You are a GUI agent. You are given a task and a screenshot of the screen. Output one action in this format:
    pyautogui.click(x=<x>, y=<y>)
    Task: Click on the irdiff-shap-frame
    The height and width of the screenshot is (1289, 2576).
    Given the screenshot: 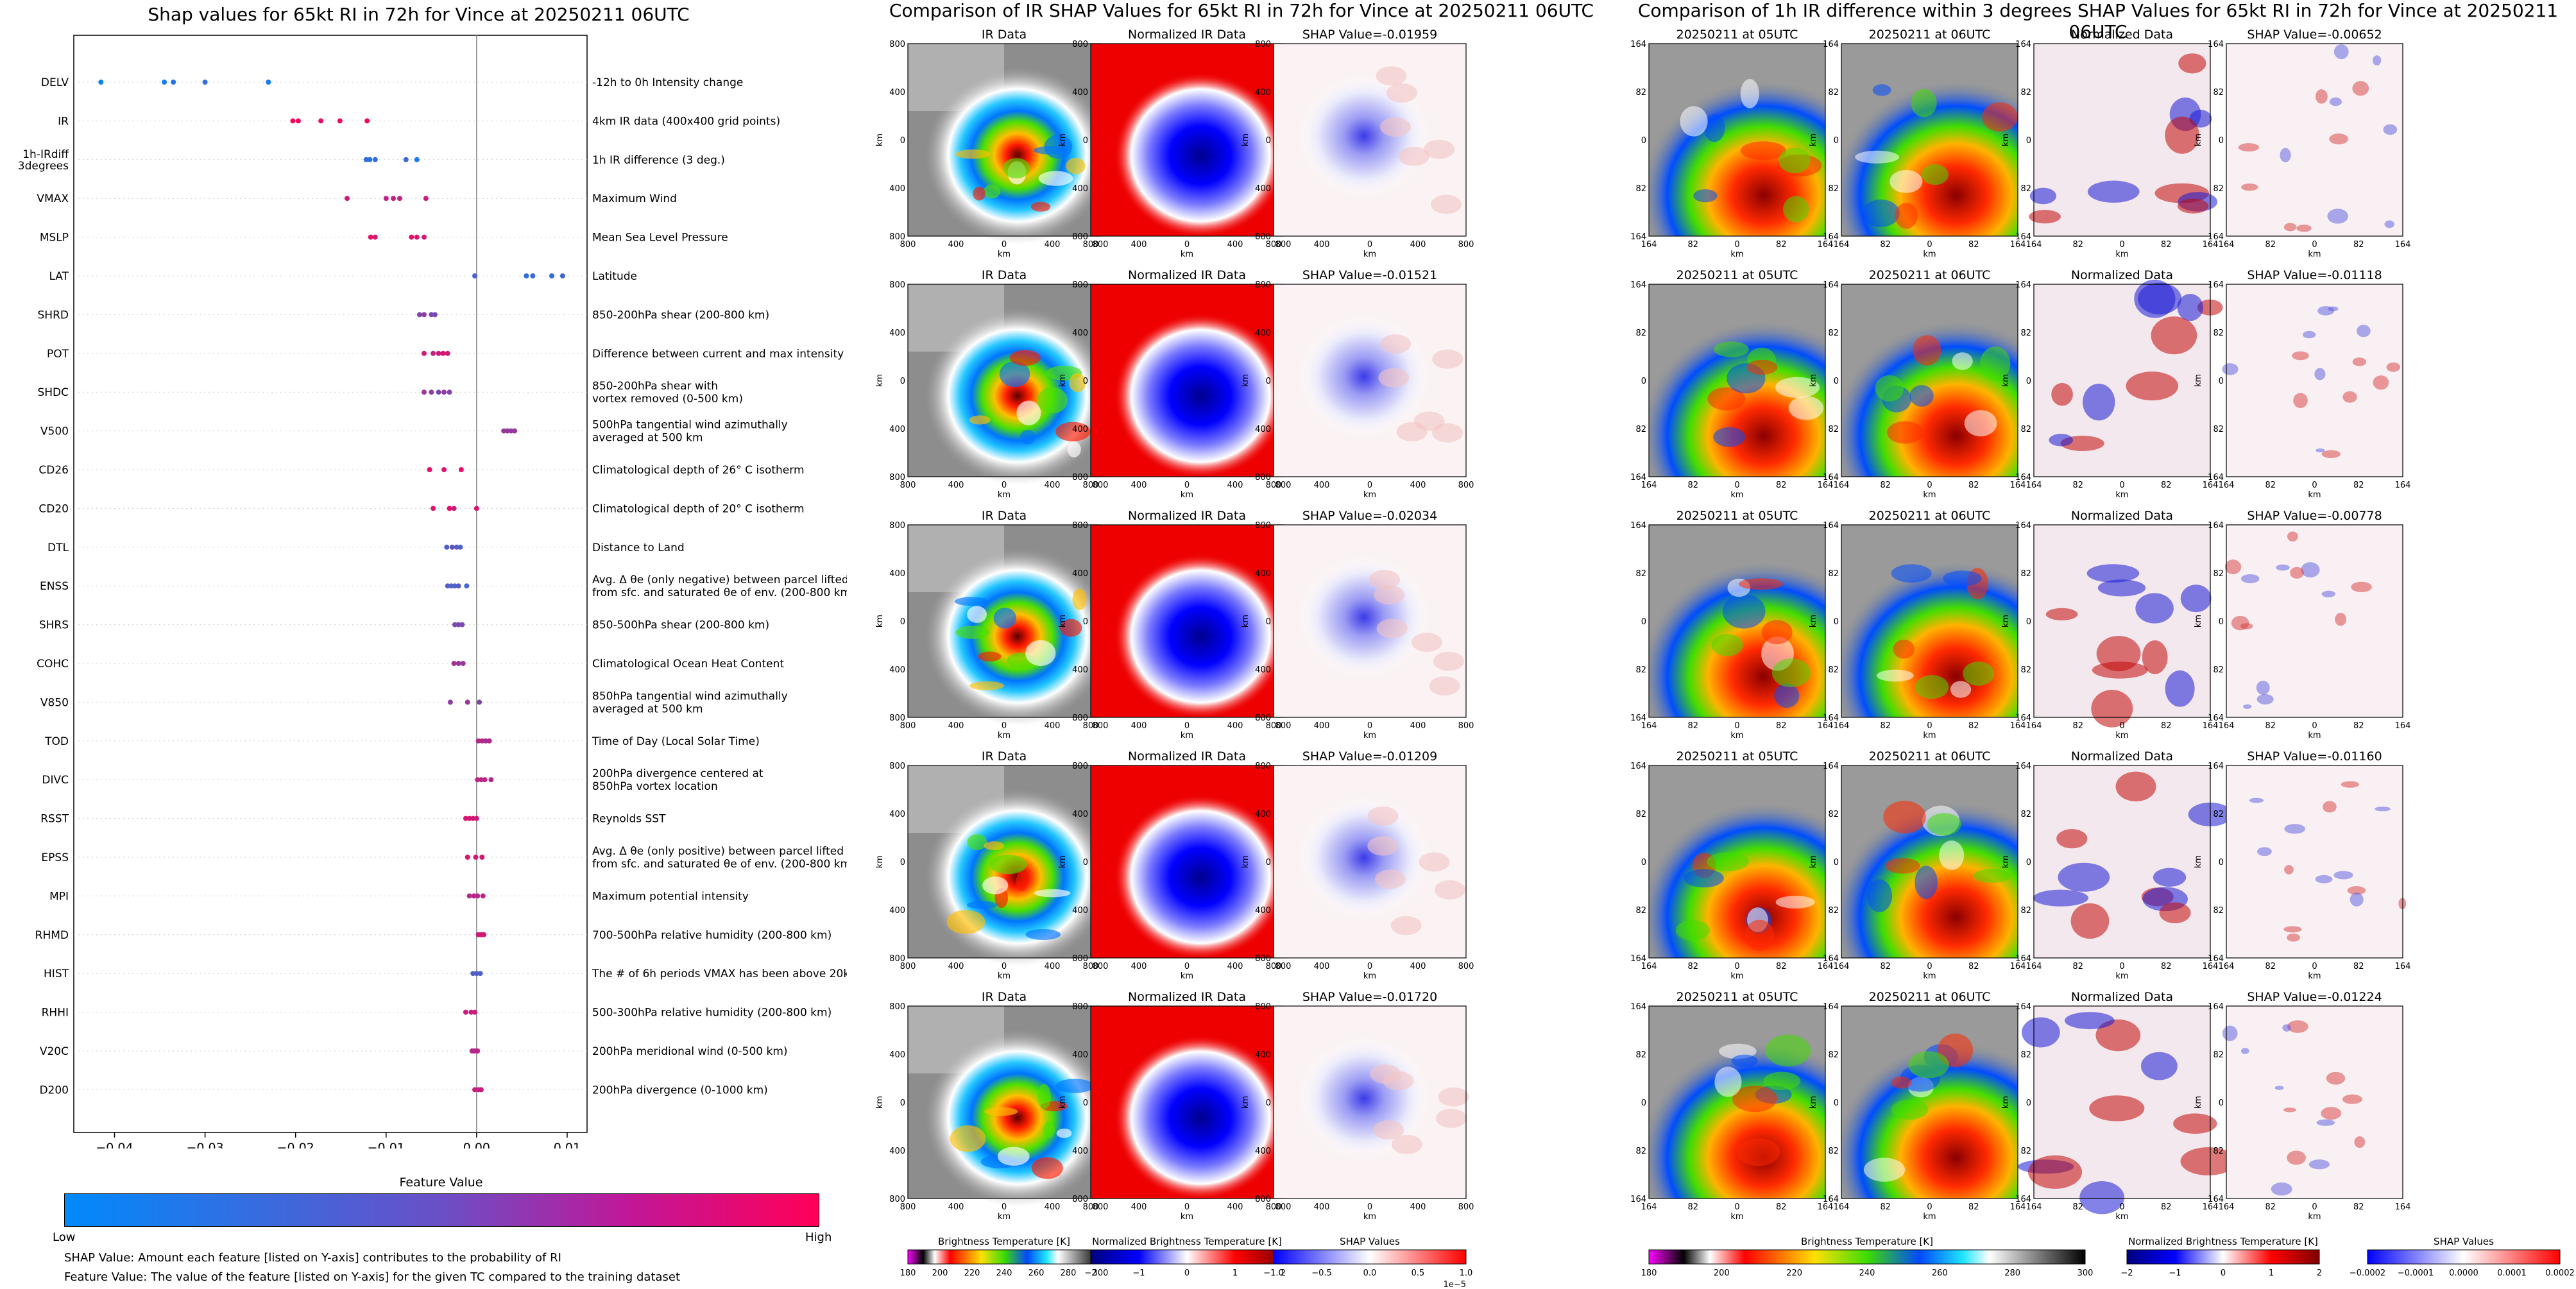 What is the action you would take?
    pyautogui.click(x=2314, y=621)
    